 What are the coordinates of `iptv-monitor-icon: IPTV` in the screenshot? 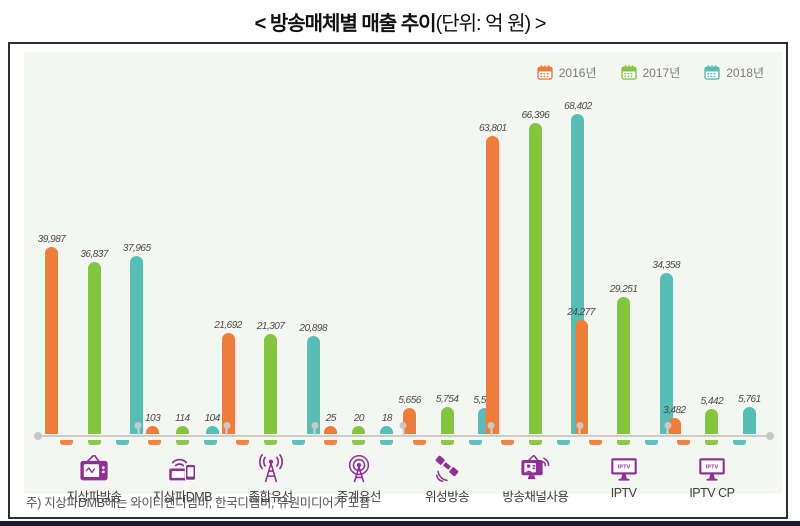 It's located at (624, 467).